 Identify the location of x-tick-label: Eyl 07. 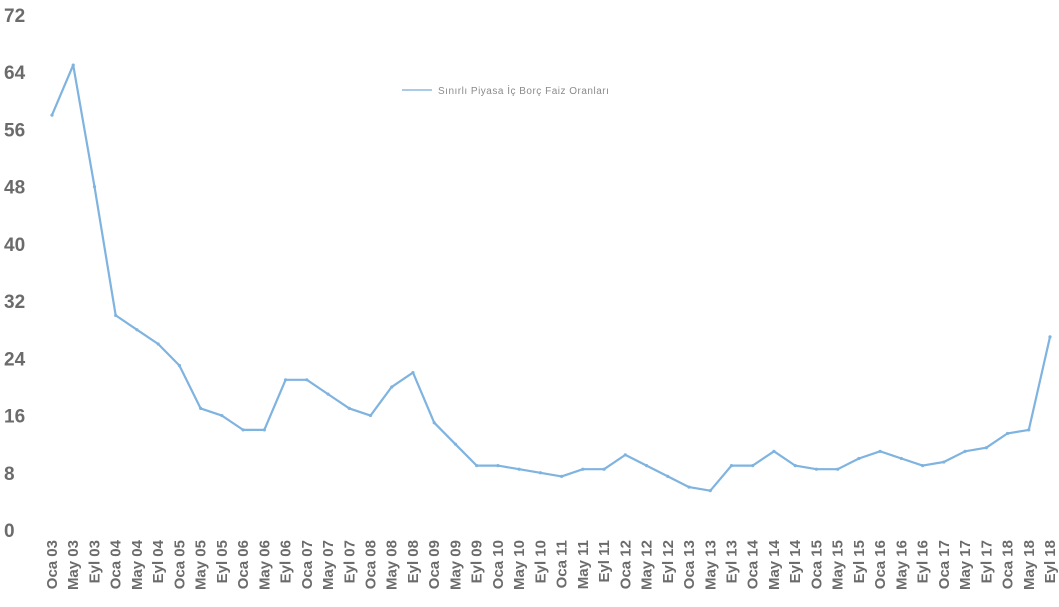
(349, 561).